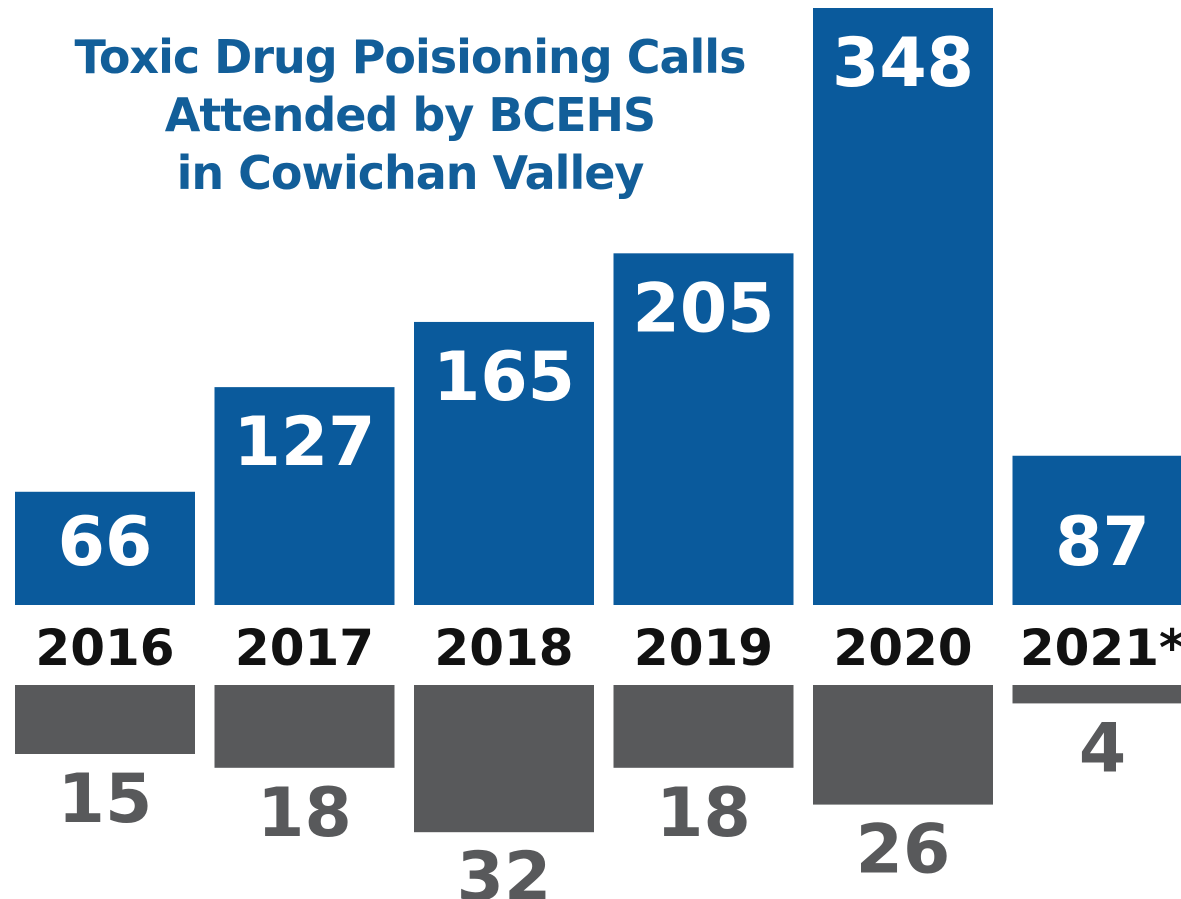 The image size is (1181, 899). Describe the element at coordinates (1100, 648) in the screenshot. I see `category-label-2021*: 2021*` at that location.